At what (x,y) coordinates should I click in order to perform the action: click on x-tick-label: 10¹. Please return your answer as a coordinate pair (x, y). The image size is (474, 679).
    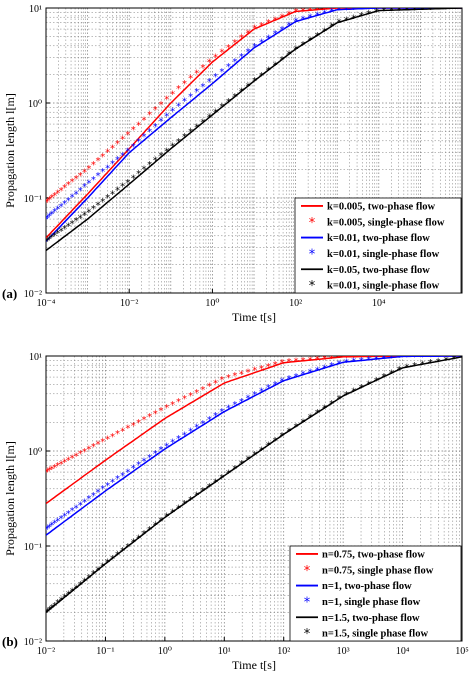
    Looking at the image, I should click on (224, 651).